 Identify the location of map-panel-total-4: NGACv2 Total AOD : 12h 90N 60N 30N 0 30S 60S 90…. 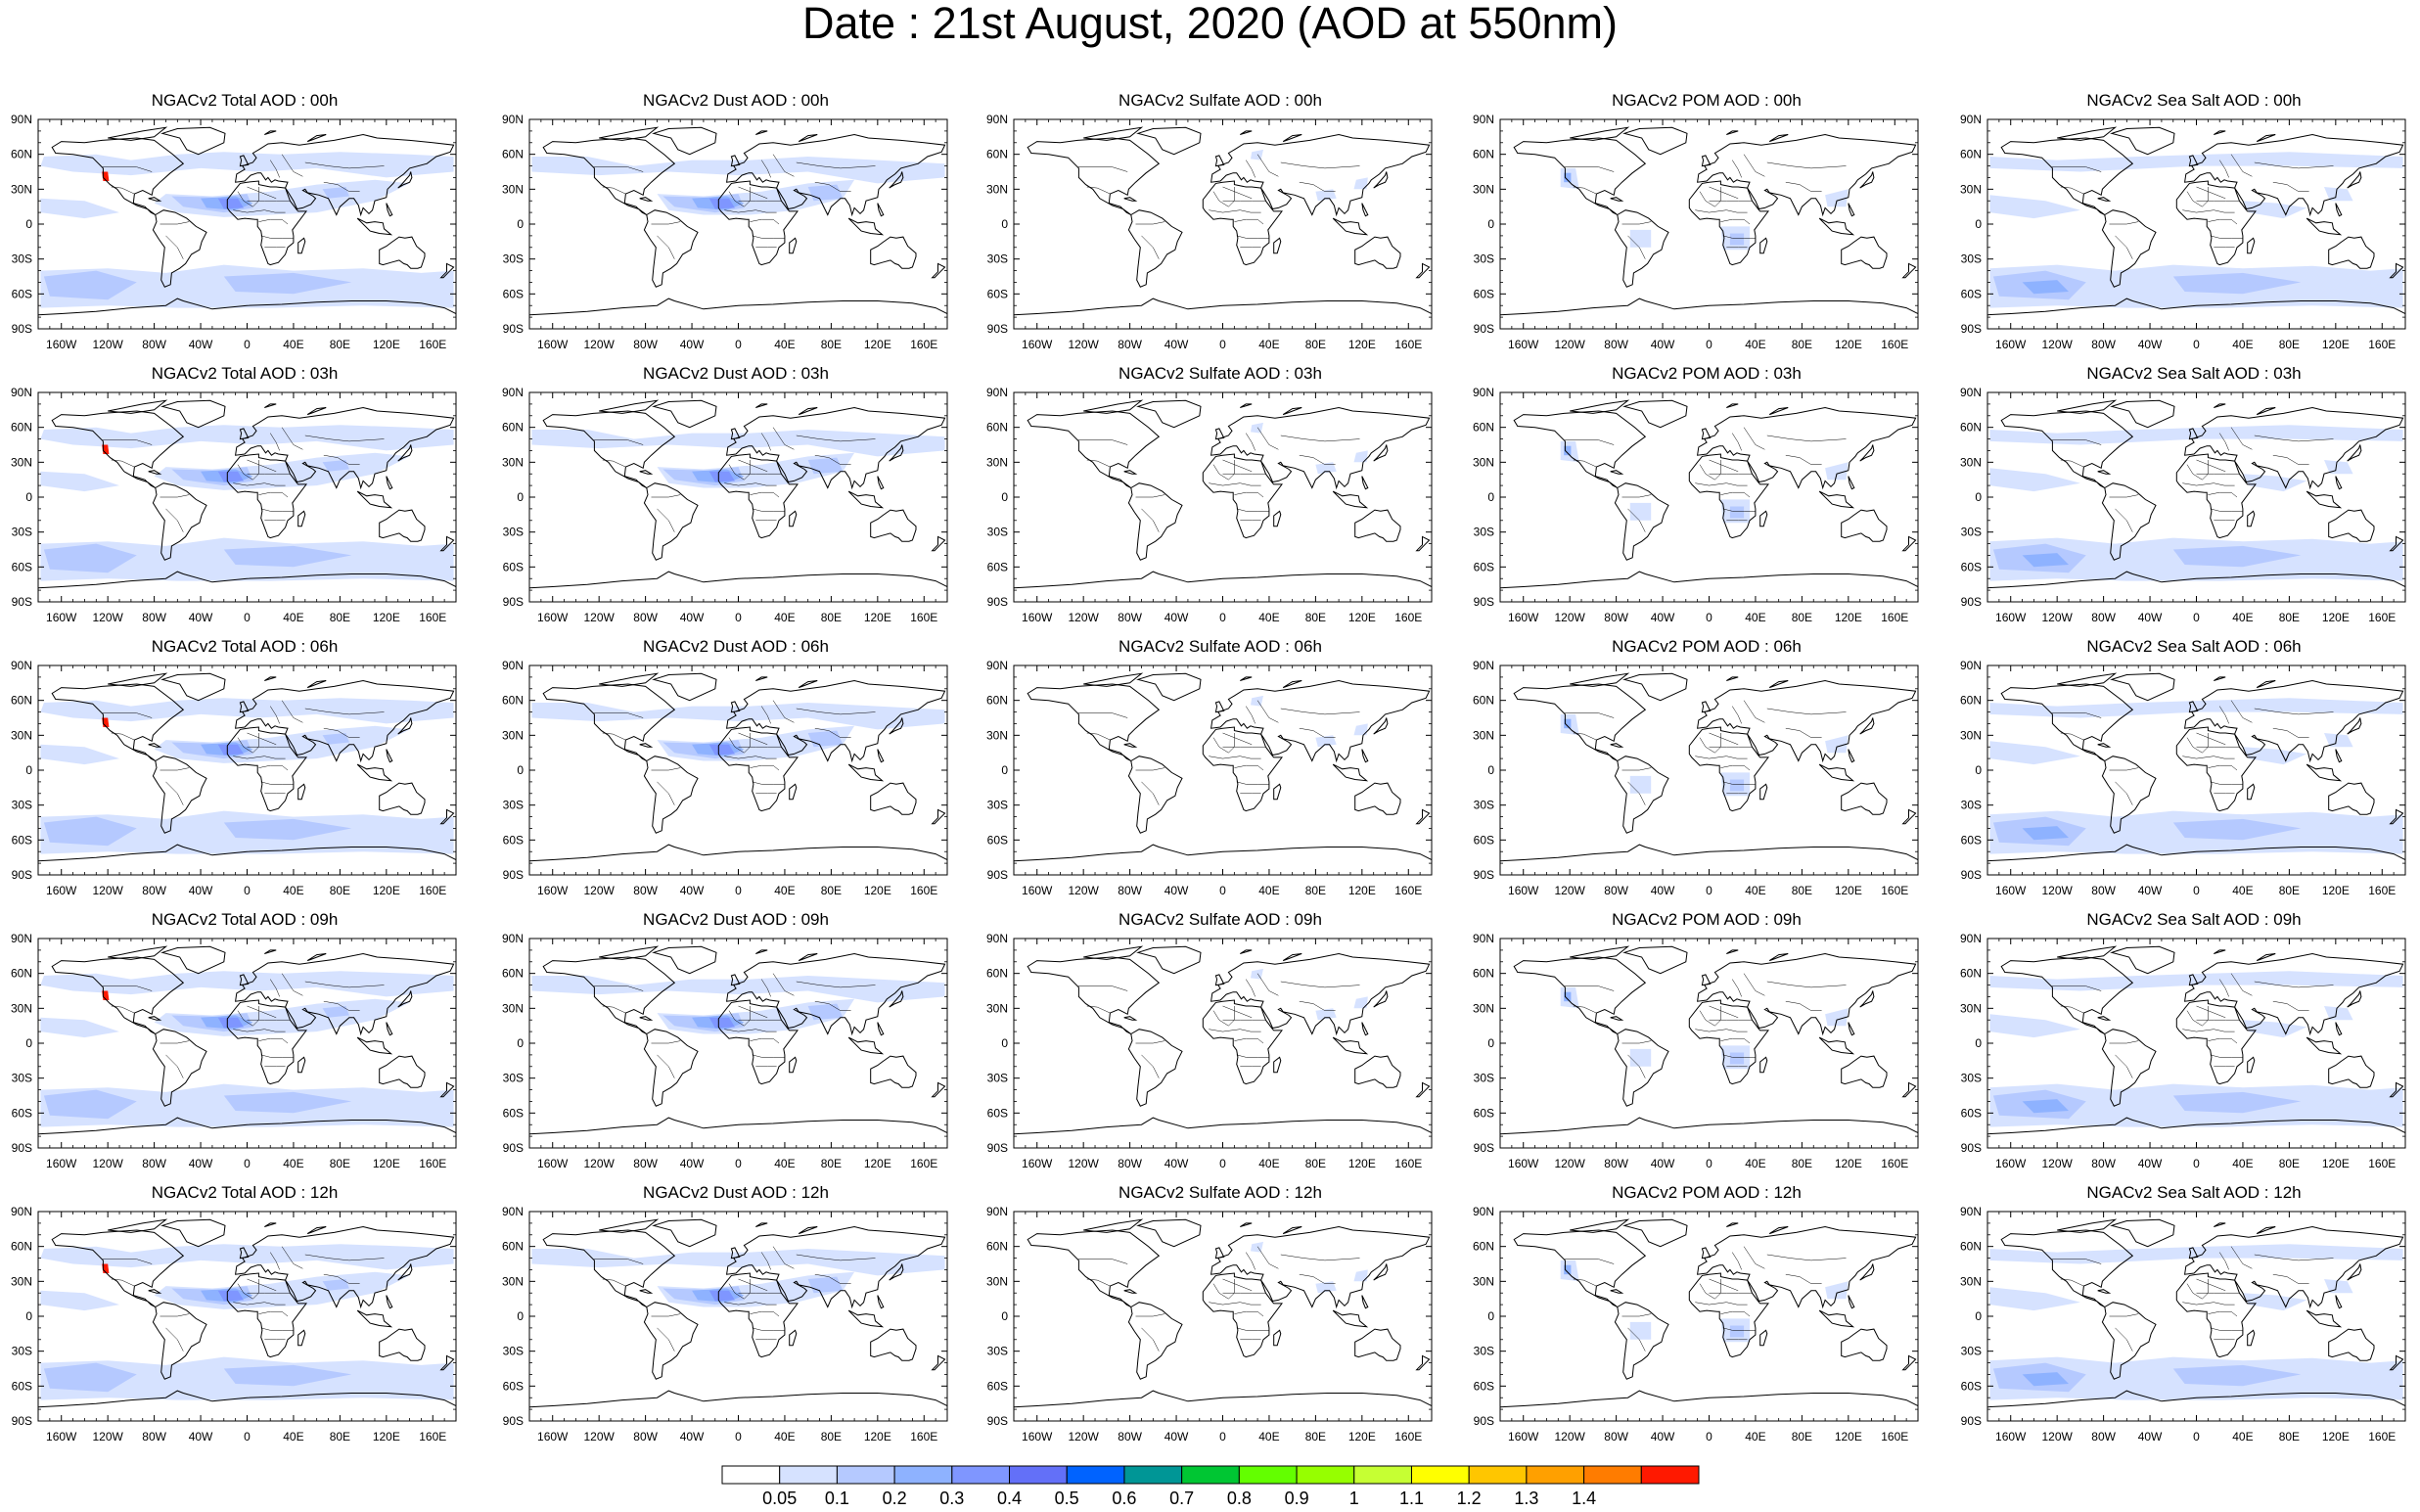
(244, 1320).